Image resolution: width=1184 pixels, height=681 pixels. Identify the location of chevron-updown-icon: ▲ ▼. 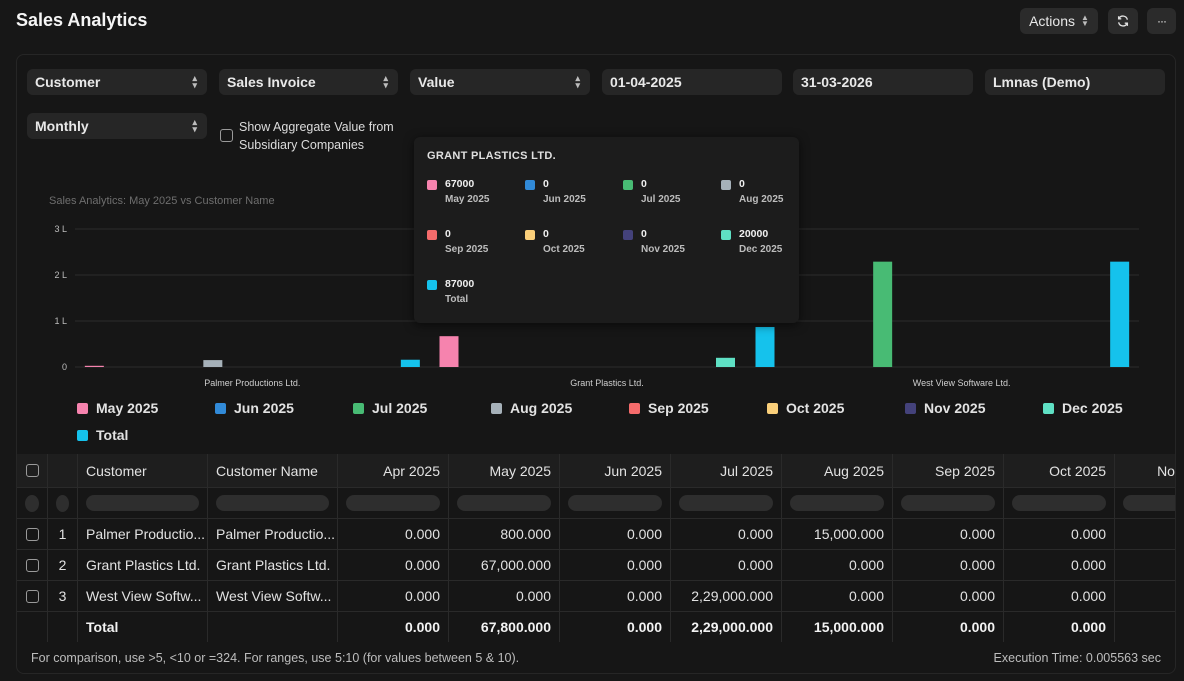
(1085, 20).